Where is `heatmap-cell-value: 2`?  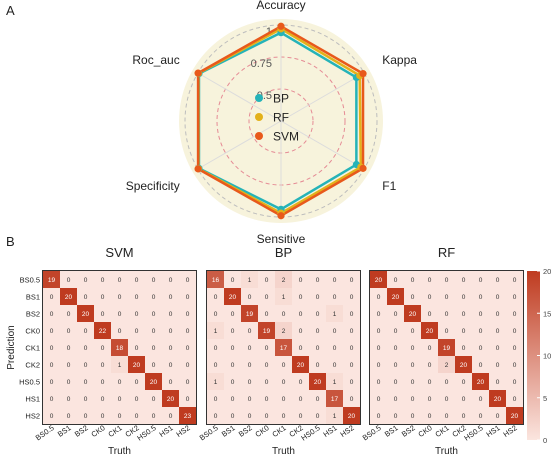 heatmap-cell-value: 2 is located at coordinates (447, 365).